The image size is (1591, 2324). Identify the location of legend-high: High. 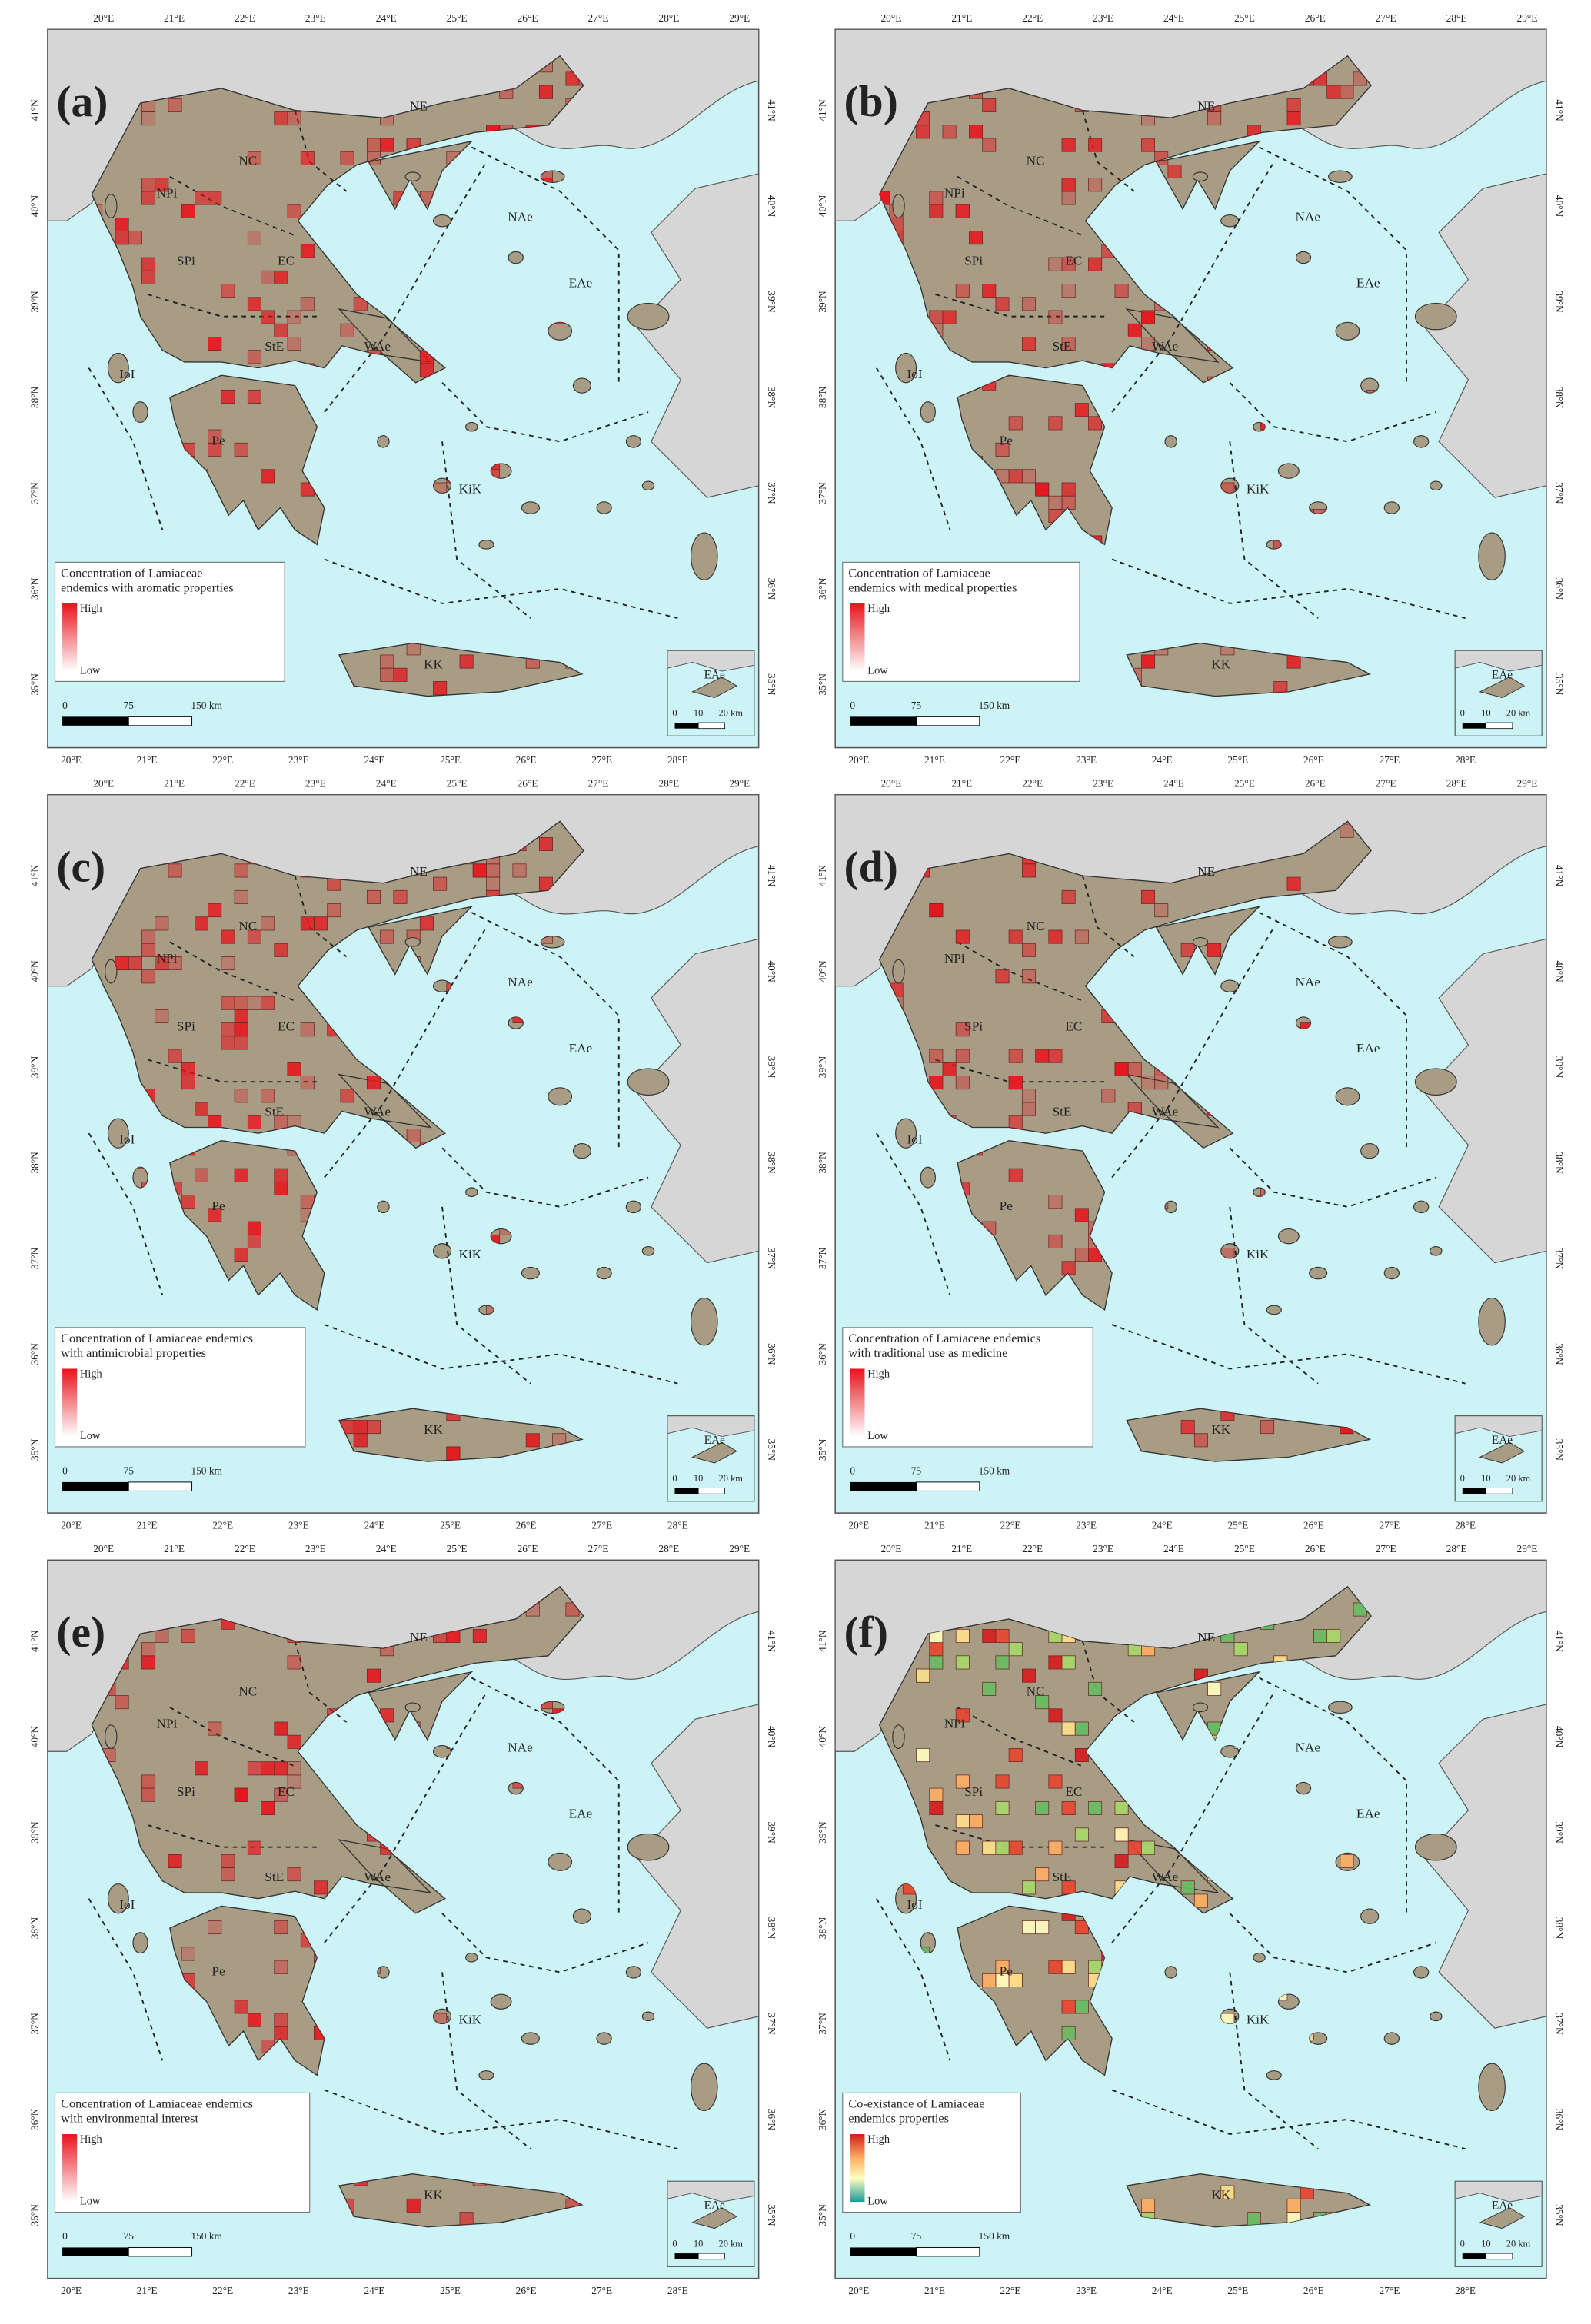
(91, 609).